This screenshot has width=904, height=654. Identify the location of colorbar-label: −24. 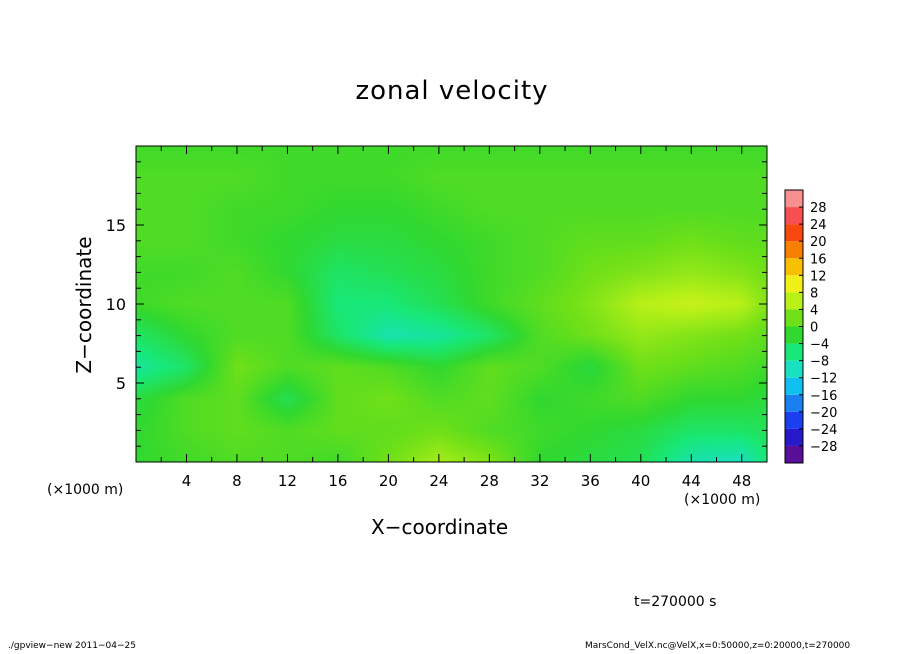
(823, 430).